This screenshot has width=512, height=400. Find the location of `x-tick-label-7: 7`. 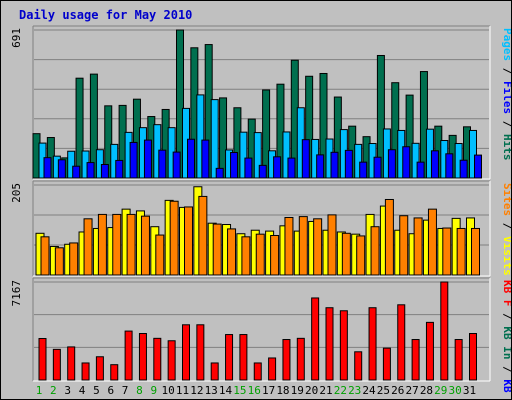

x-tick-label-7: 7 is located at coordinates (125, 390).